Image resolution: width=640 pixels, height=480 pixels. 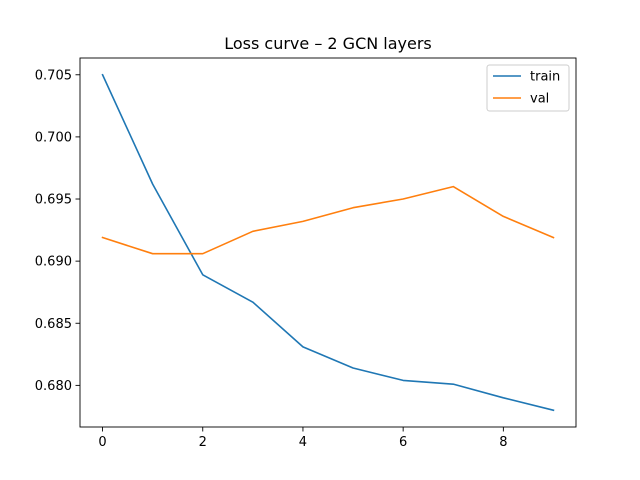 I want to click on x-tick-label: 4, so click(x=303, y=442).